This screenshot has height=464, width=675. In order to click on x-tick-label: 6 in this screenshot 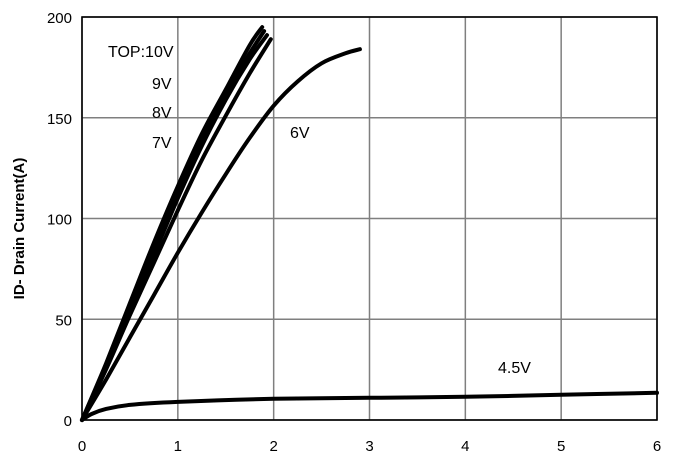, I will do `click(657, 446)`.